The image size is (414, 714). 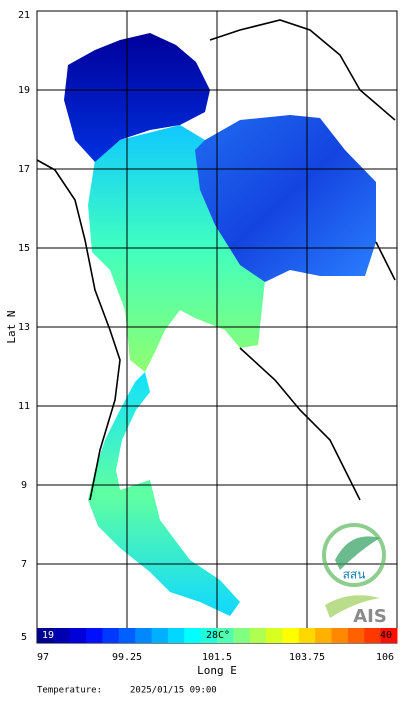 What do you see at coordinates (217, 657) in the screenshot?
I see `lon-tick-label: 101.5` at bounding box center [217, 657].